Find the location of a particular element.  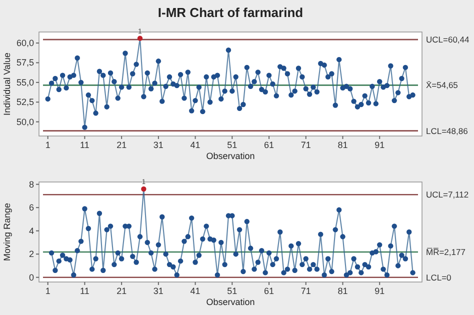

y-tick-label: 55,0 is located at coordinates (25, 82).